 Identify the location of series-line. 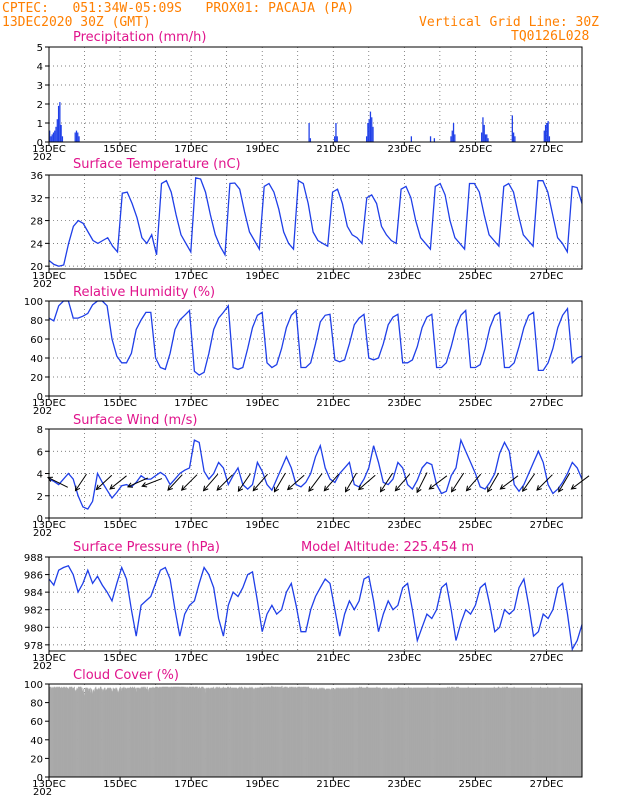
(315, 221).